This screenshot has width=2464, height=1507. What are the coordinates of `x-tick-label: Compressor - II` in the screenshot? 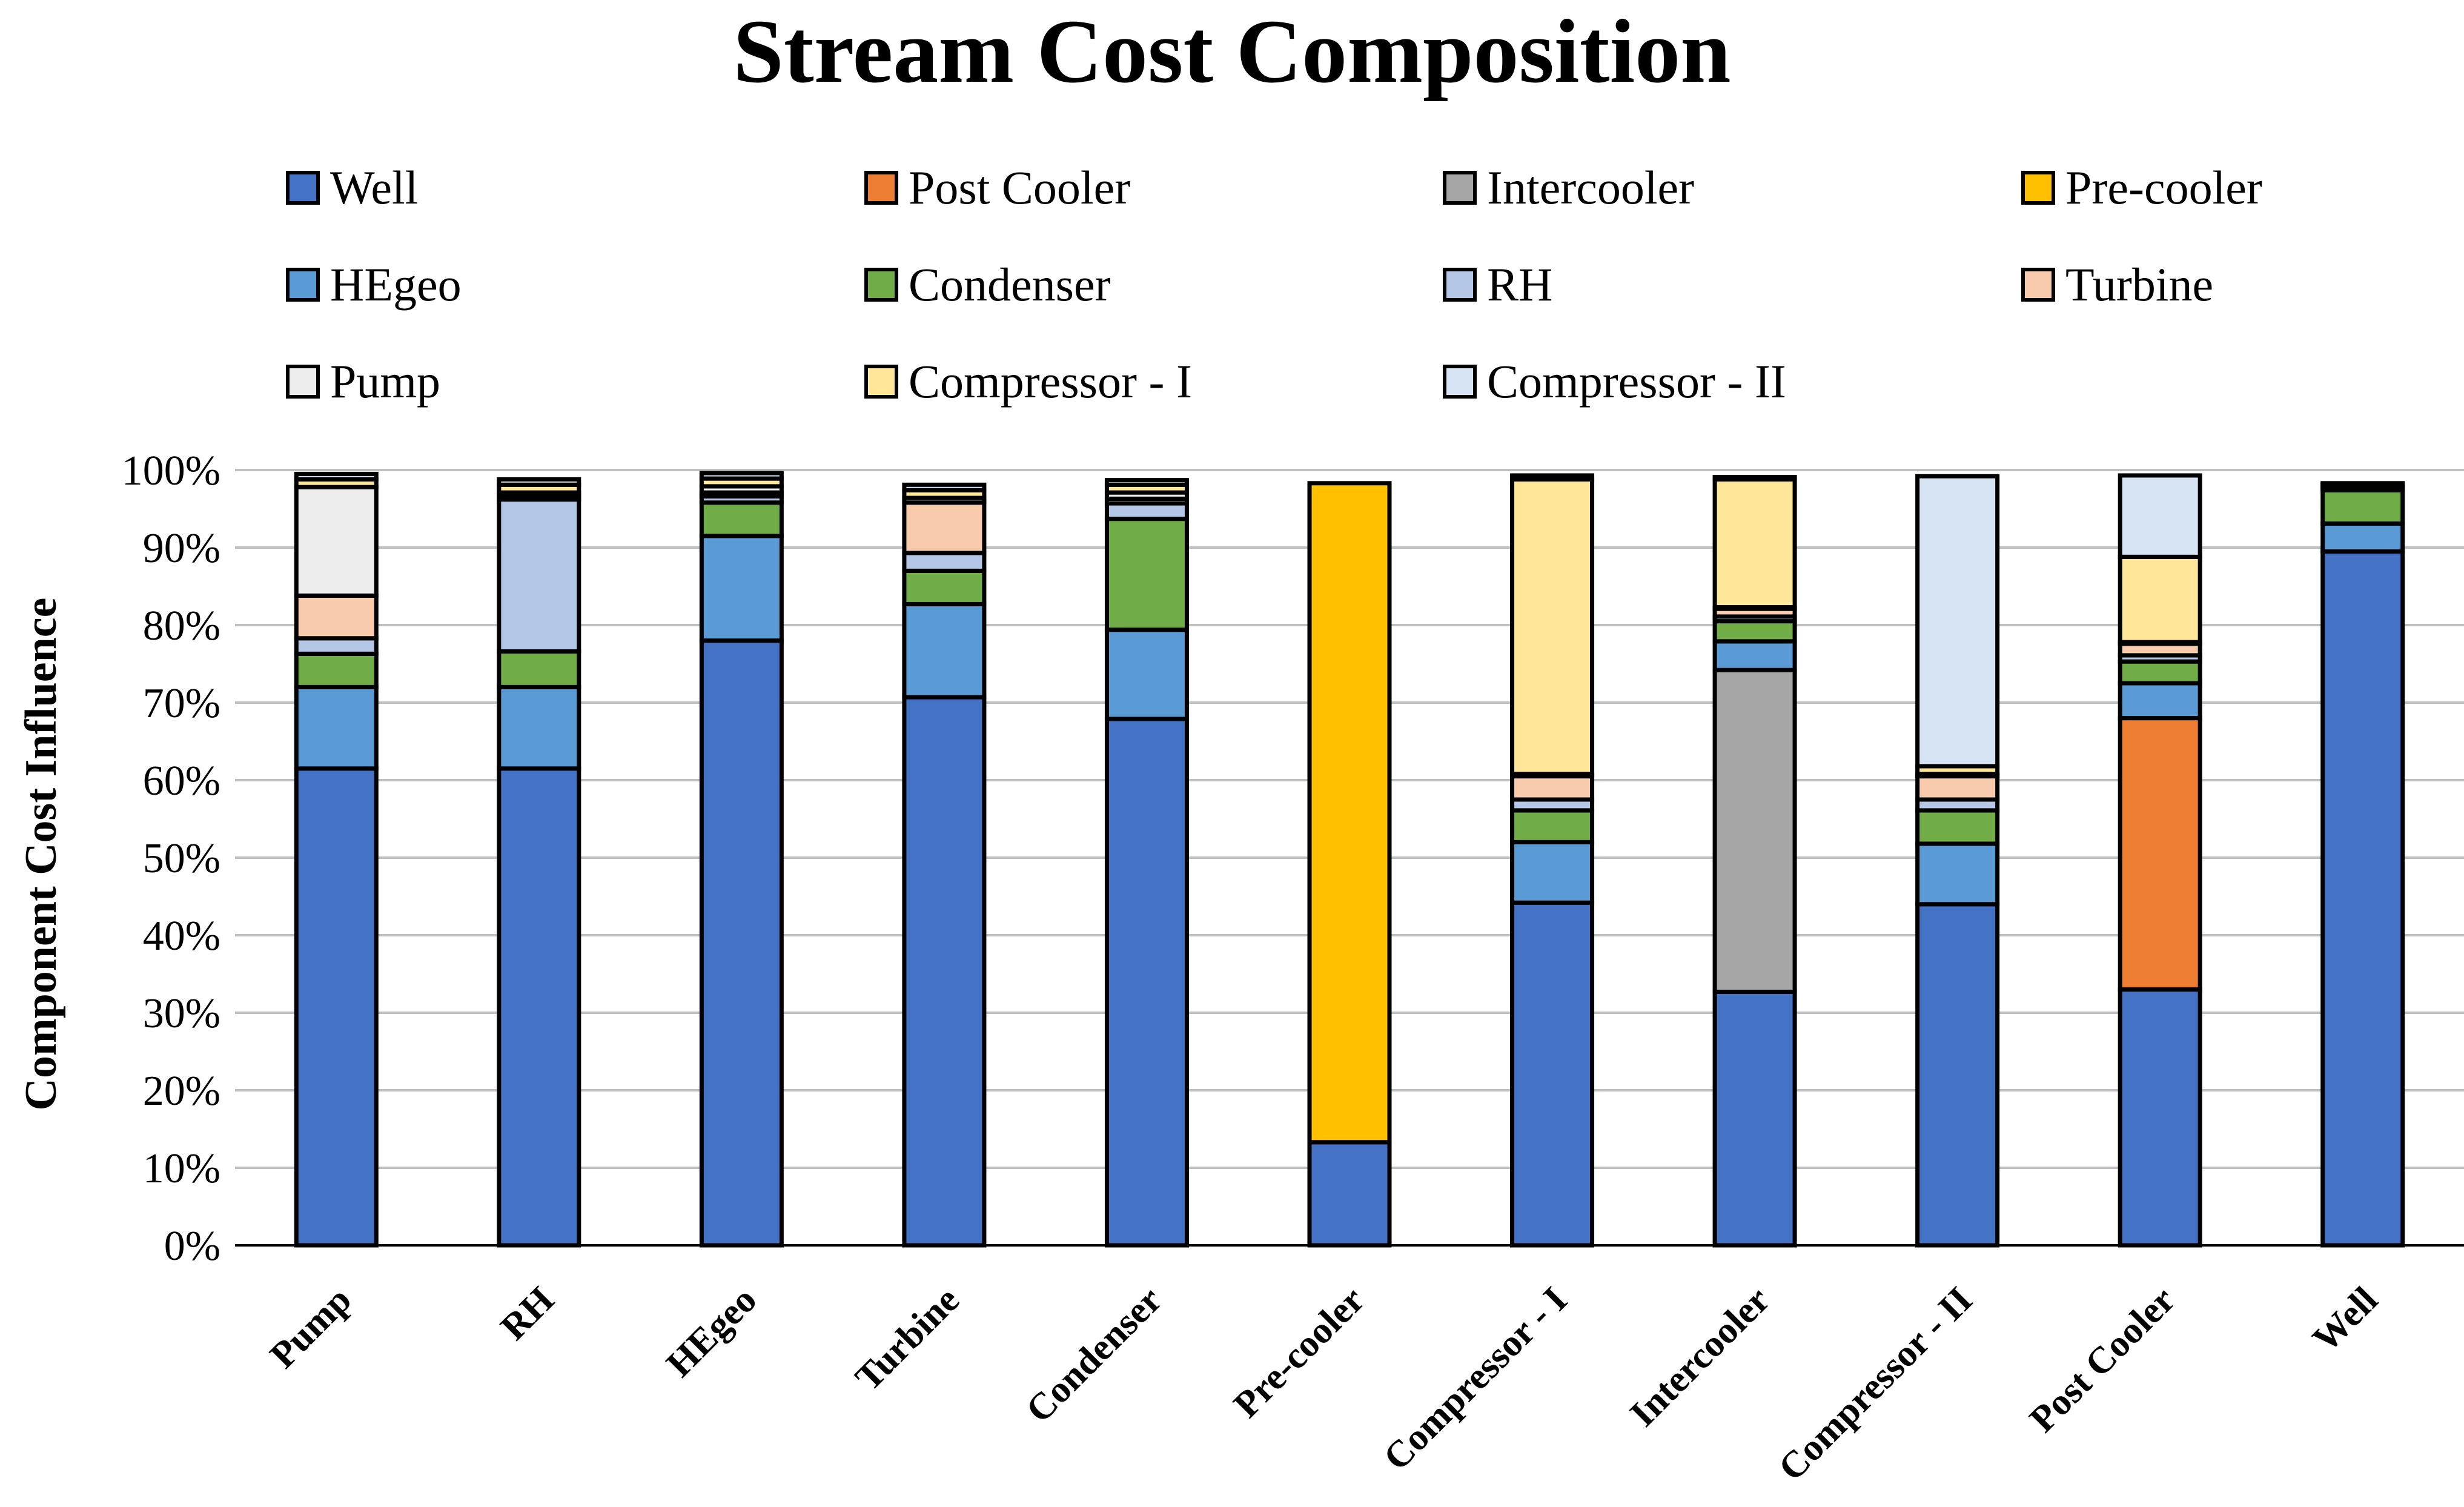 It's located at (1875, 1384).